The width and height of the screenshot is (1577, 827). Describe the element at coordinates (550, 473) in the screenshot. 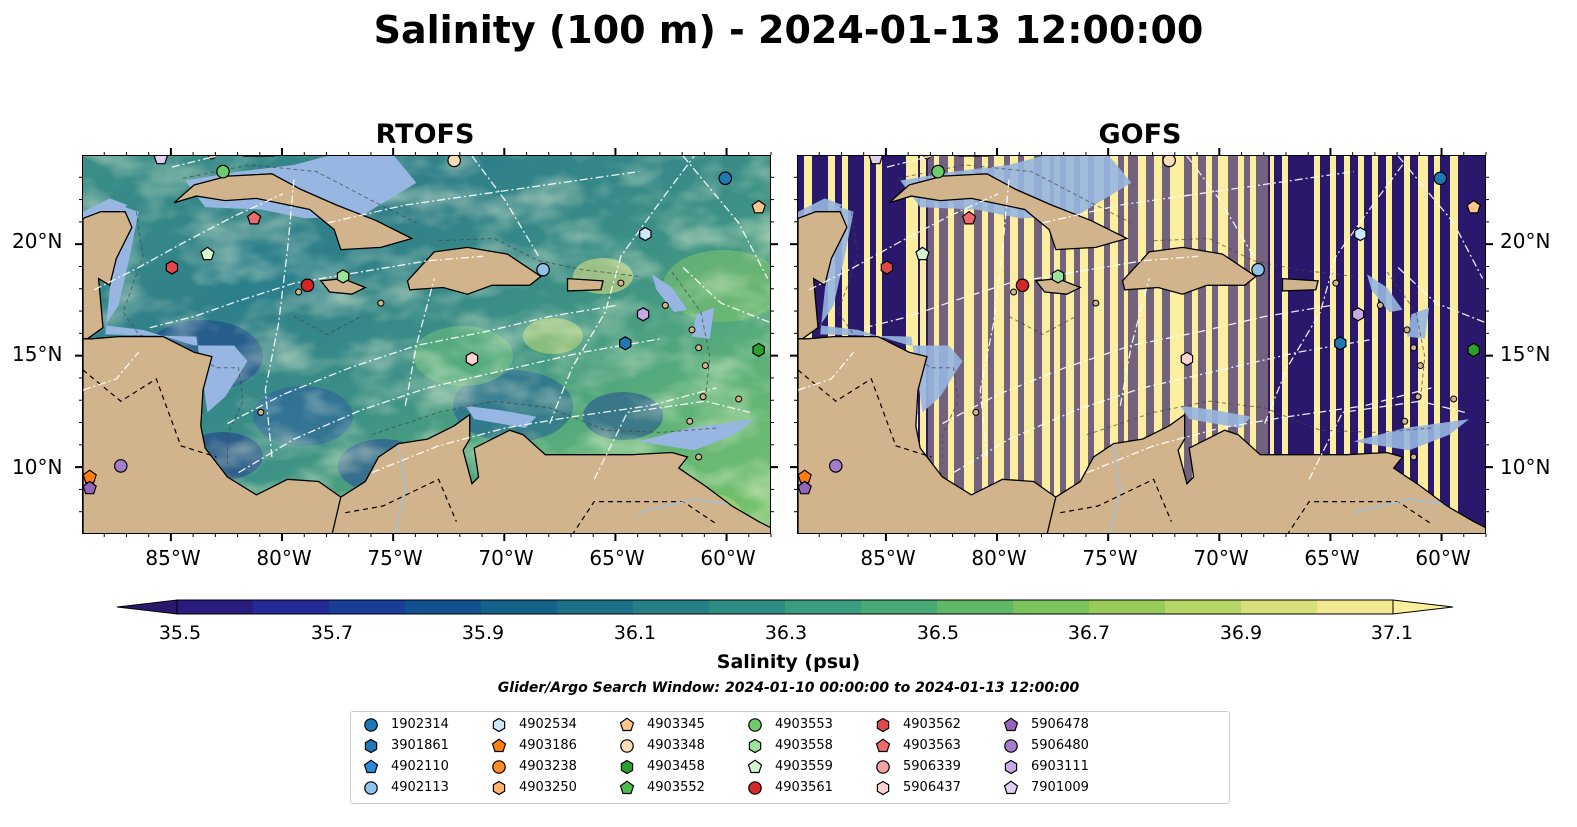

I see `land-south-america` at that location.